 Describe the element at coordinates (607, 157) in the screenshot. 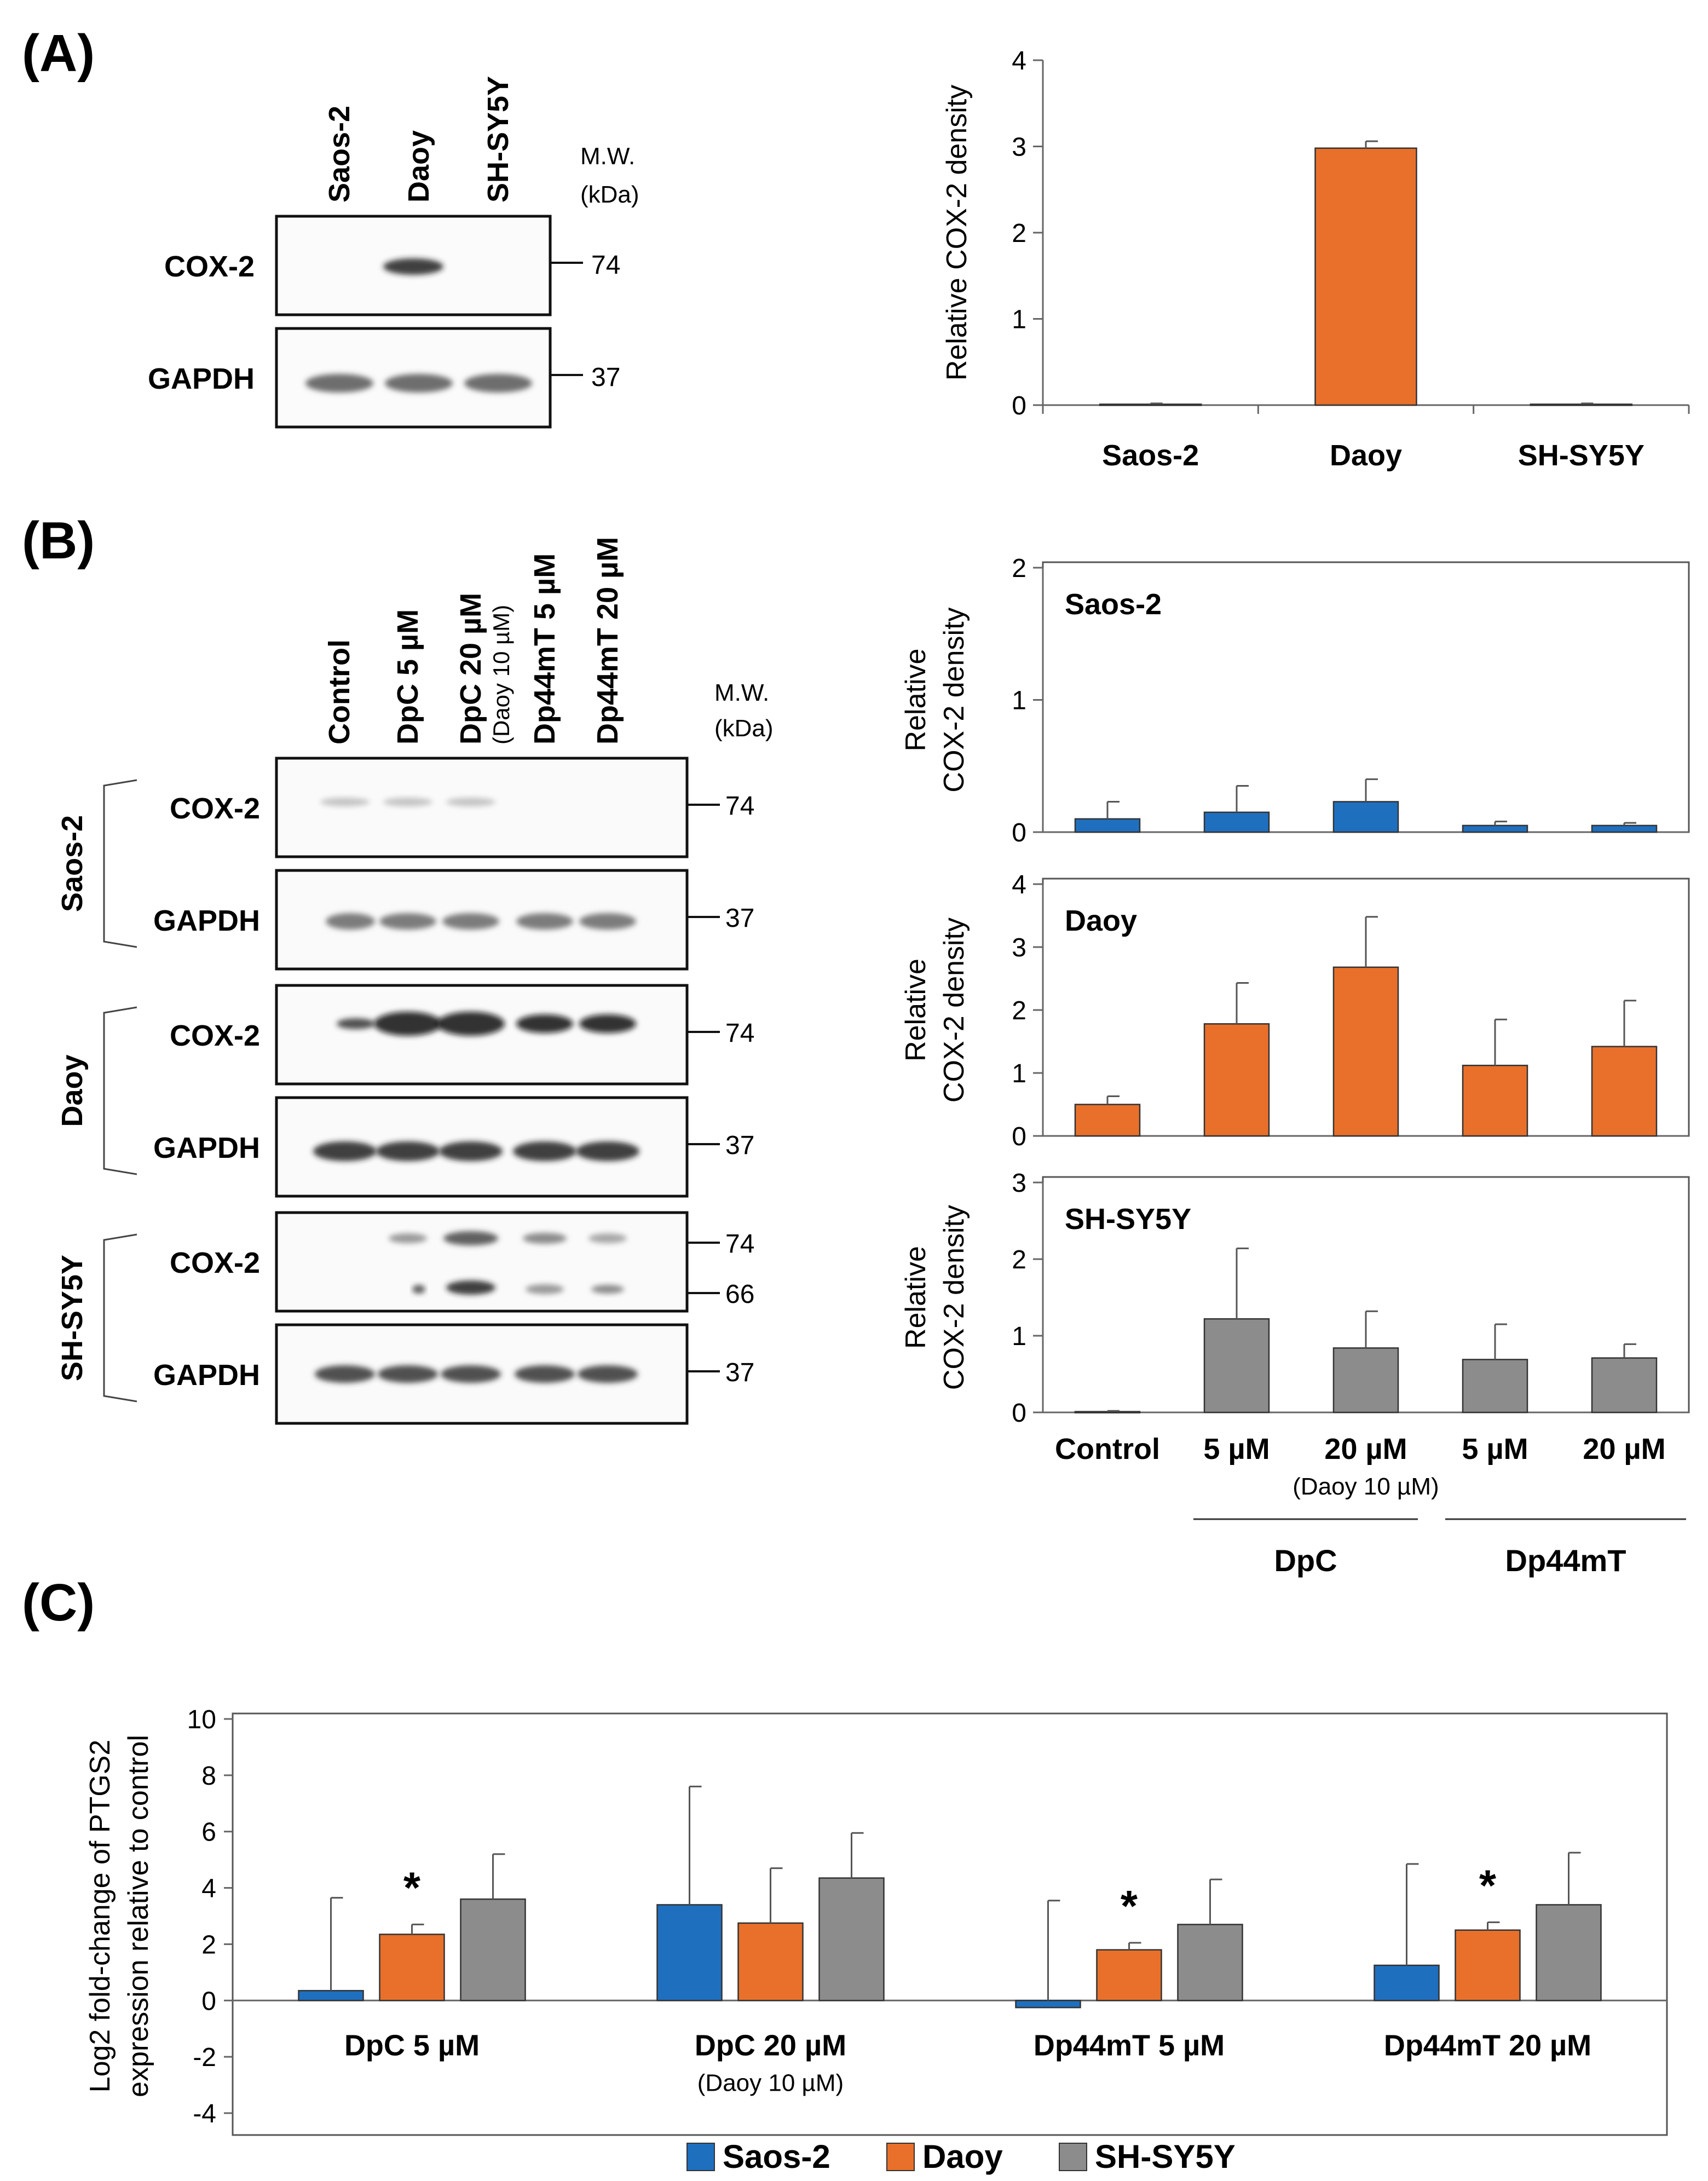

I see `mw-header: M.W.` at that location.